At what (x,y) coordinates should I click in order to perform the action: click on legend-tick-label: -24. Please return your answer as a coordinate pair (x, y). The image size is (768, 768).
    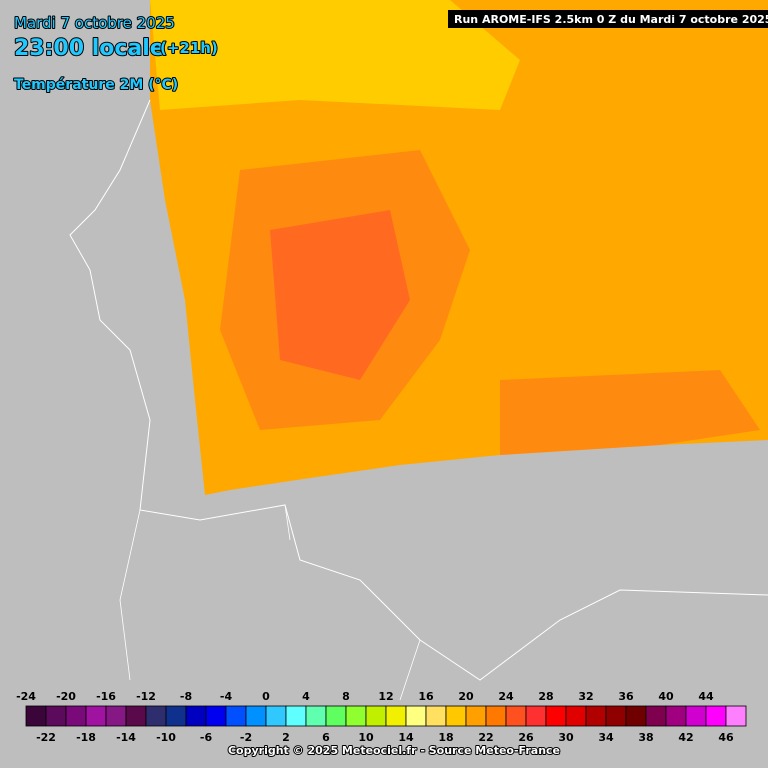
    Looking at the image, I should click on (26, 696).